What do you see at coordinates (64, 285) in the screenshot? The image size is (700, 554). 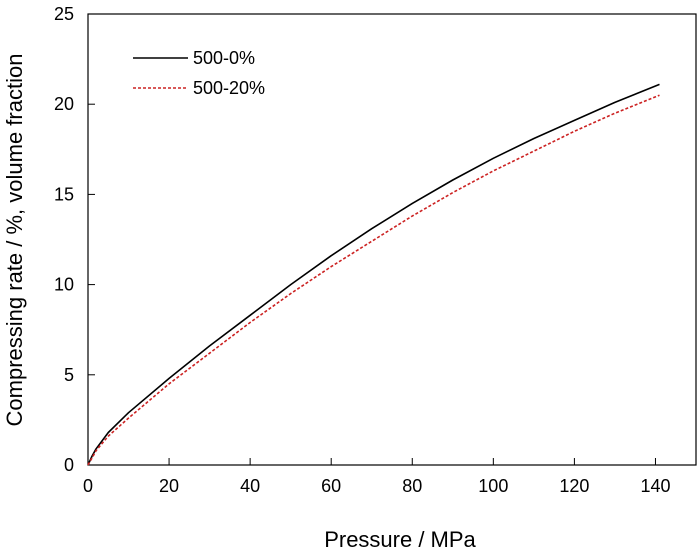 I see `y-tick-label: 10` at bounding box center [64, 285].